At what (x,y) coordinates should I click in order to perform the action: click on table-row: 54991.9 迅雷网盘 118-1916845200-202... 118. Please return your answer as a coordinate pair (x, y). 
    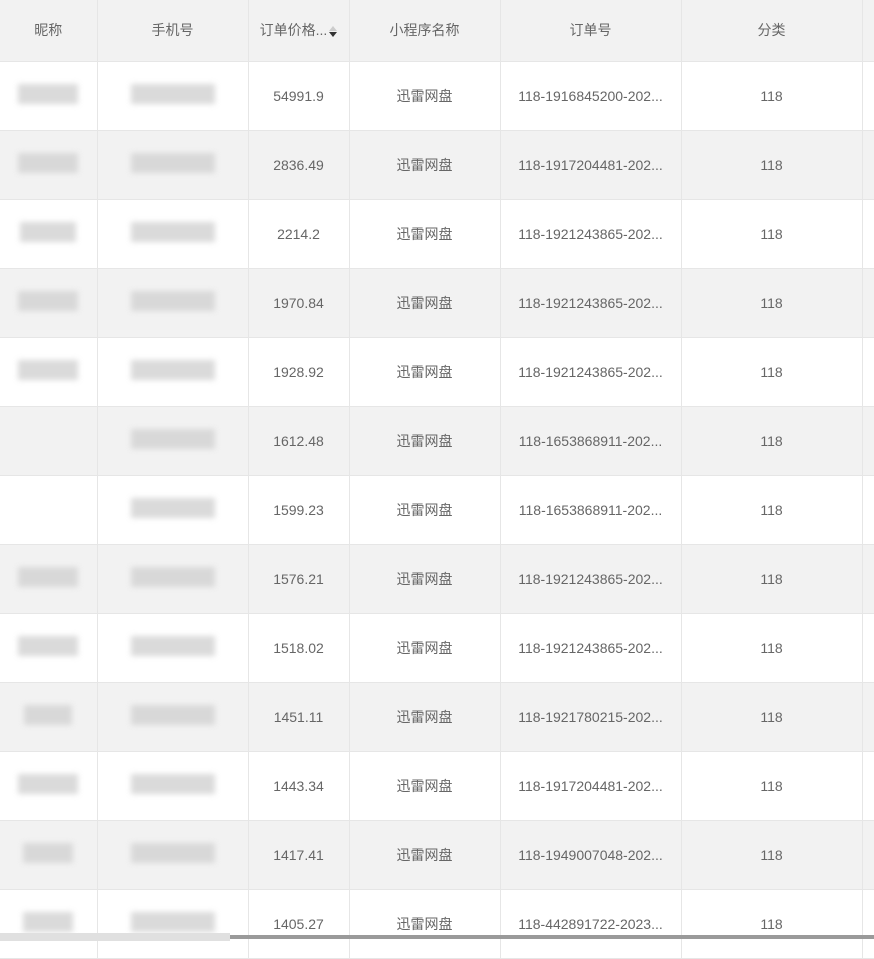
    Looking at the image, I should click on (437, 96).